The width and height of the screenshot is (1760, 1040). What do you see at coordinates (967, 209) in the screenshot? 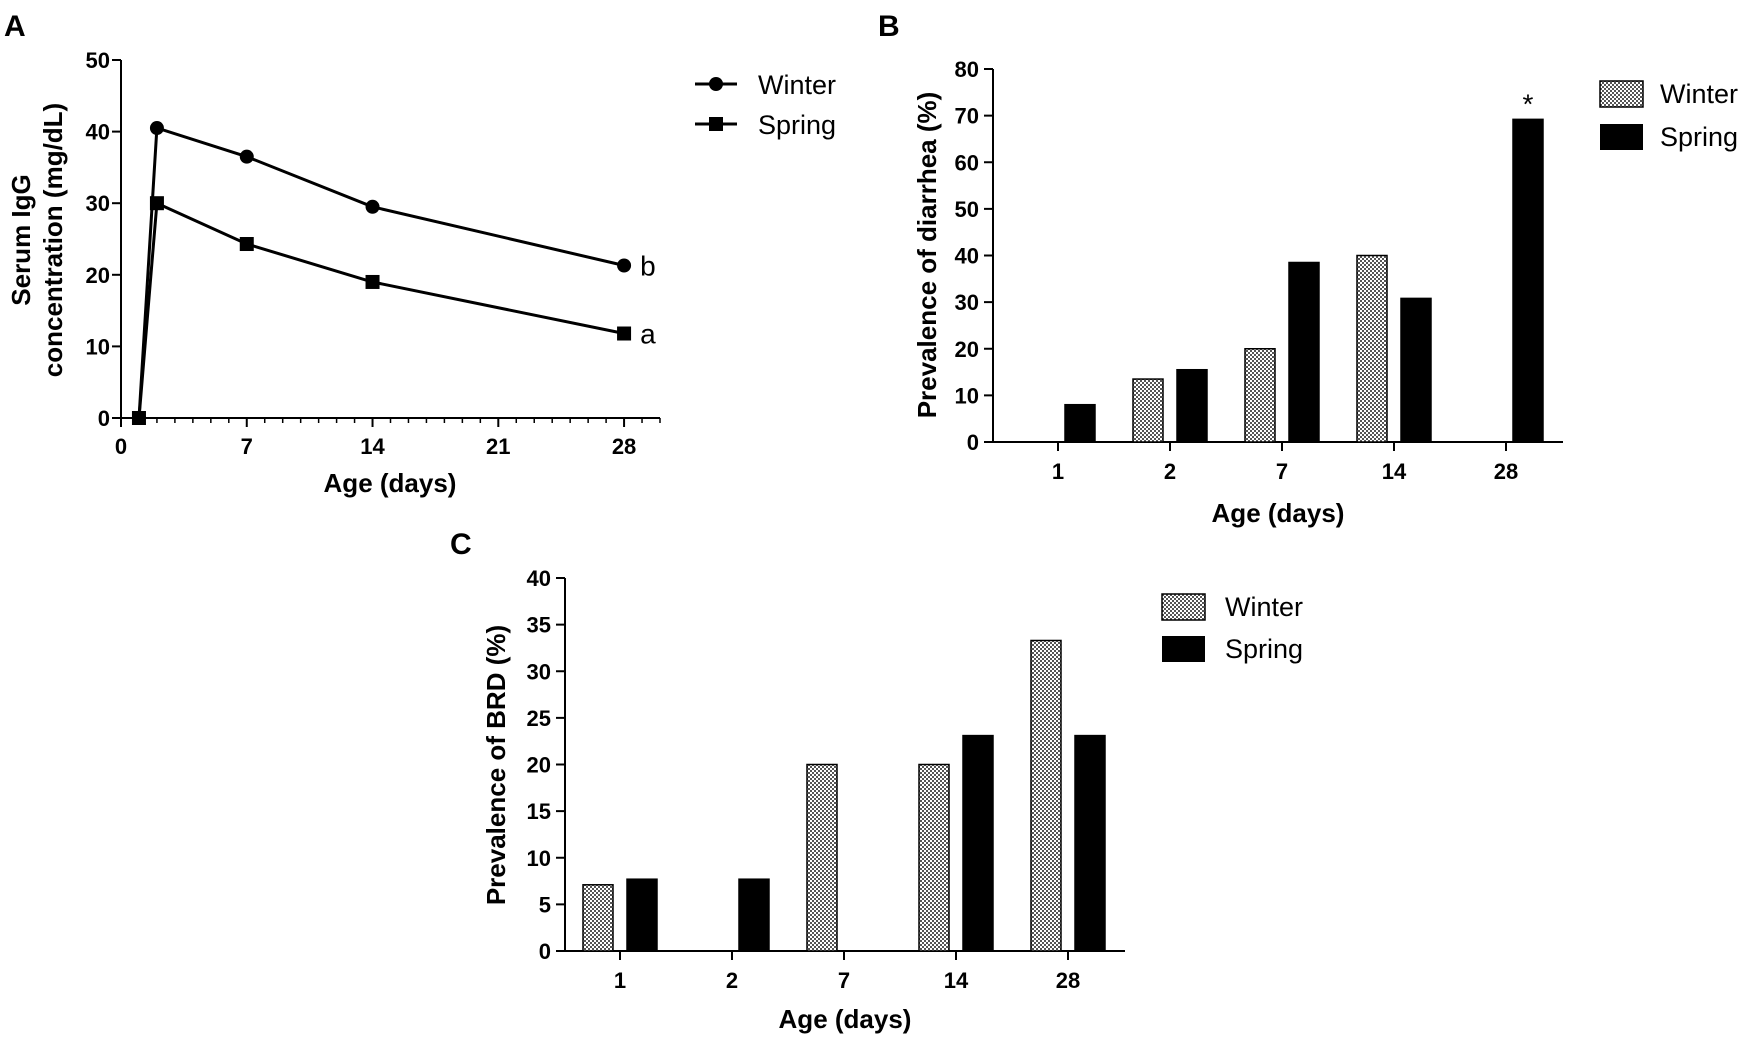
I see `panel-b-ytick-label: 50` at bounding box center [967, 209].